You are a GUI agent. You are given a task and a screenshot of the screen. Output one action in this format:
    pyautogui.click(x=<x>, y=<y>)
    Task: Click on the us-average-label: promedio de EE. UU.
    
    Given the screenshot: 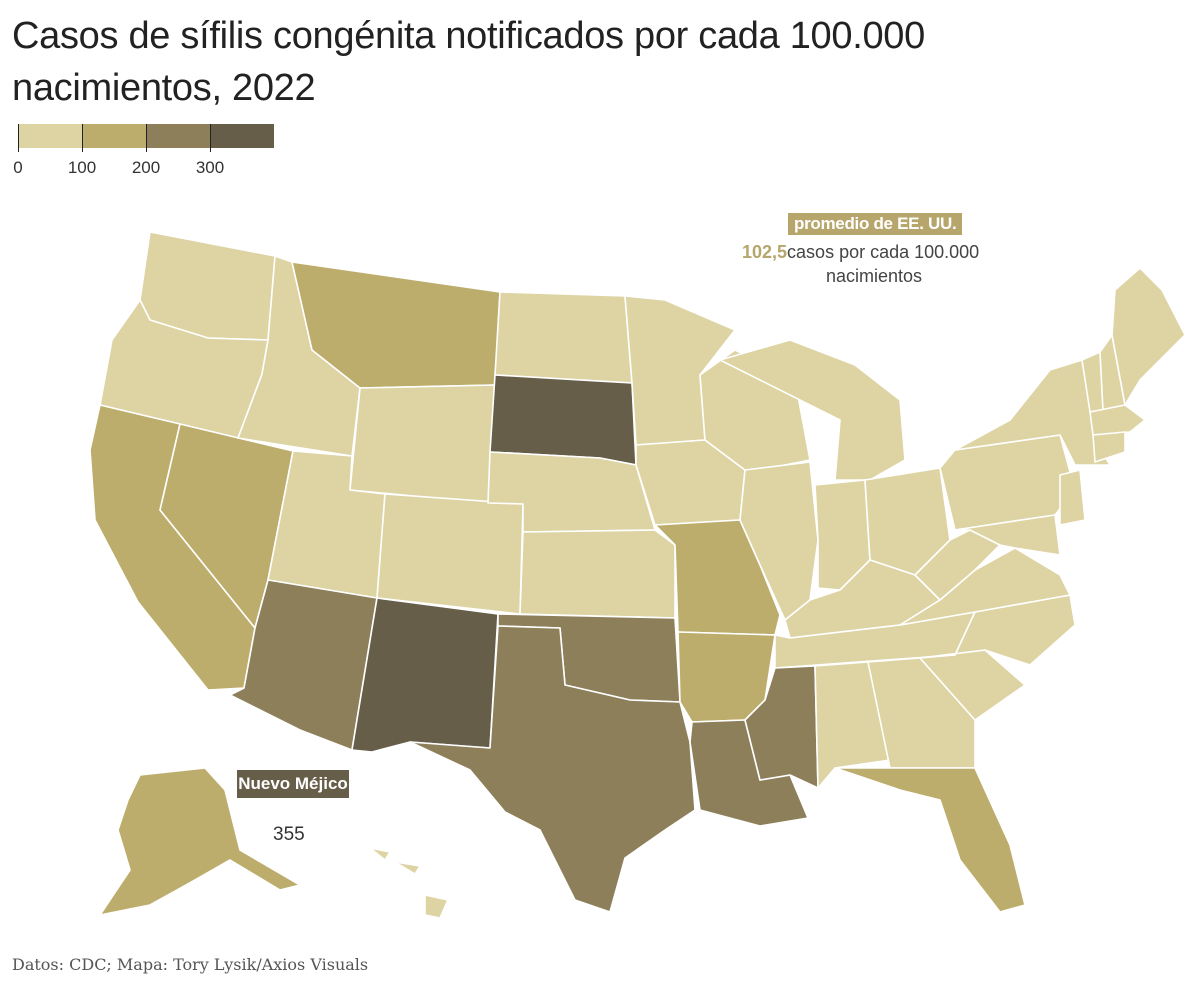 What is the action you would take?
    pyautogui.click(x=875, y=224)
    